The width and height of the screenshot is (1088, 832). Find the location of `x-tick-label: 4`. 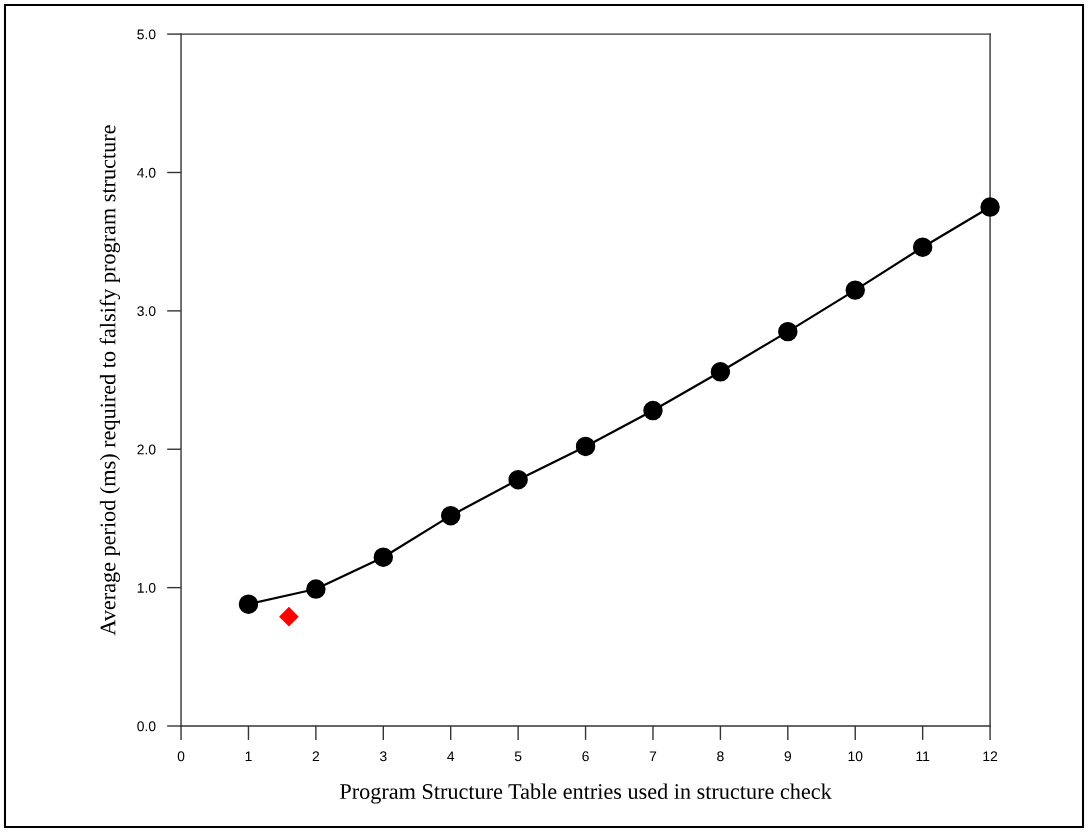

x-tick-label: 4 is located at coordinates (451, 756).